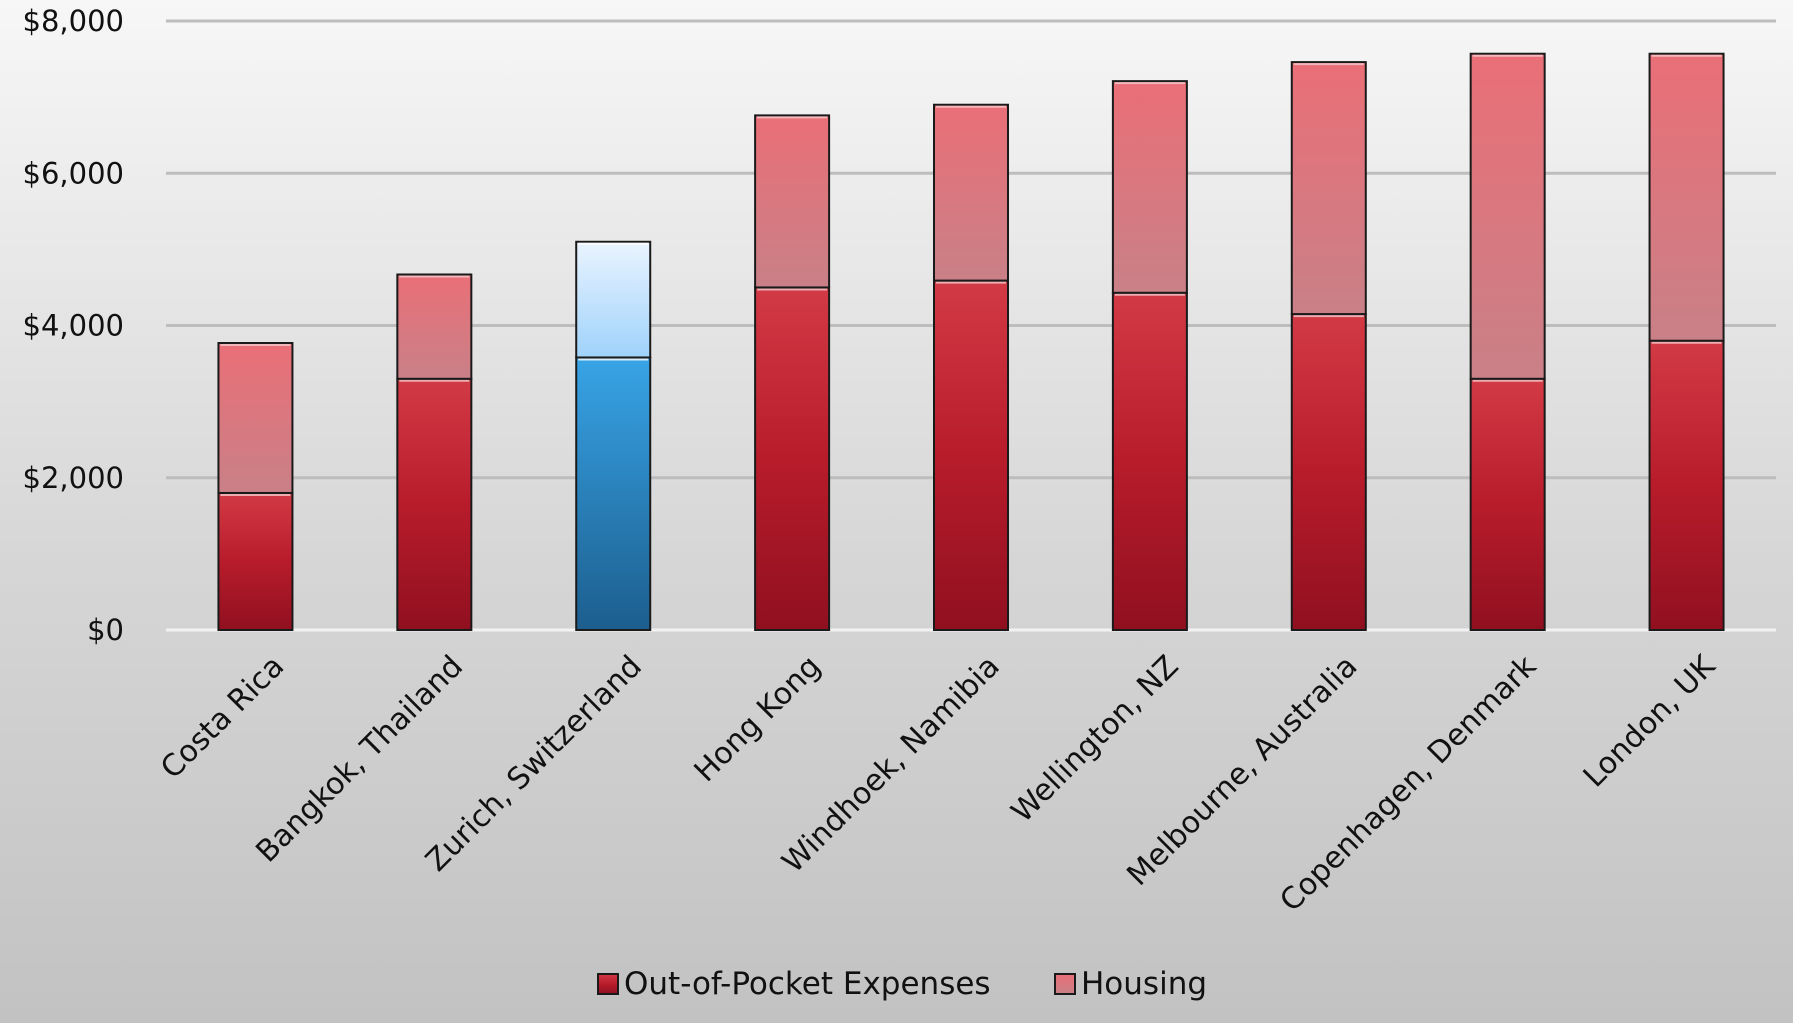 The height and width of the screenshot is (1023, 1793). What do you see at coordinates (105, 630) in the screenshot?
I see `y-tick-label: $0` at bounding box center [105, 630].